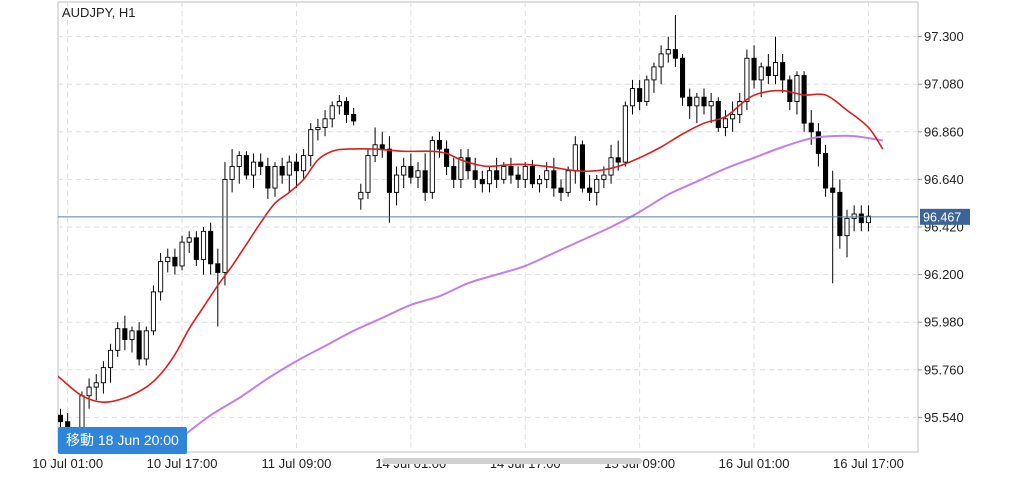  I want to click on time-tick-label: 10 Jul 01:00, so click(67, 463).